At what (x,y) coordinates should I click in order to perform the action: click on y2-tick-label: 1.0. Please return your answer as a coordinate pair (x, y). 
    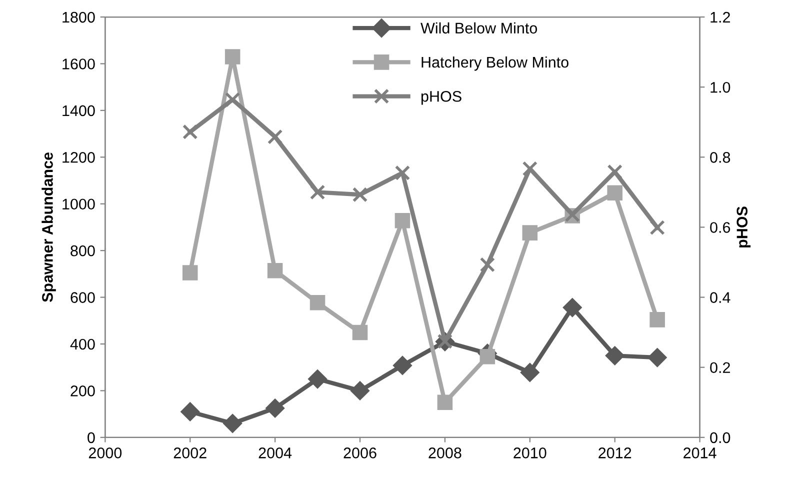
    Looking at the image, I should click on (720, 87).